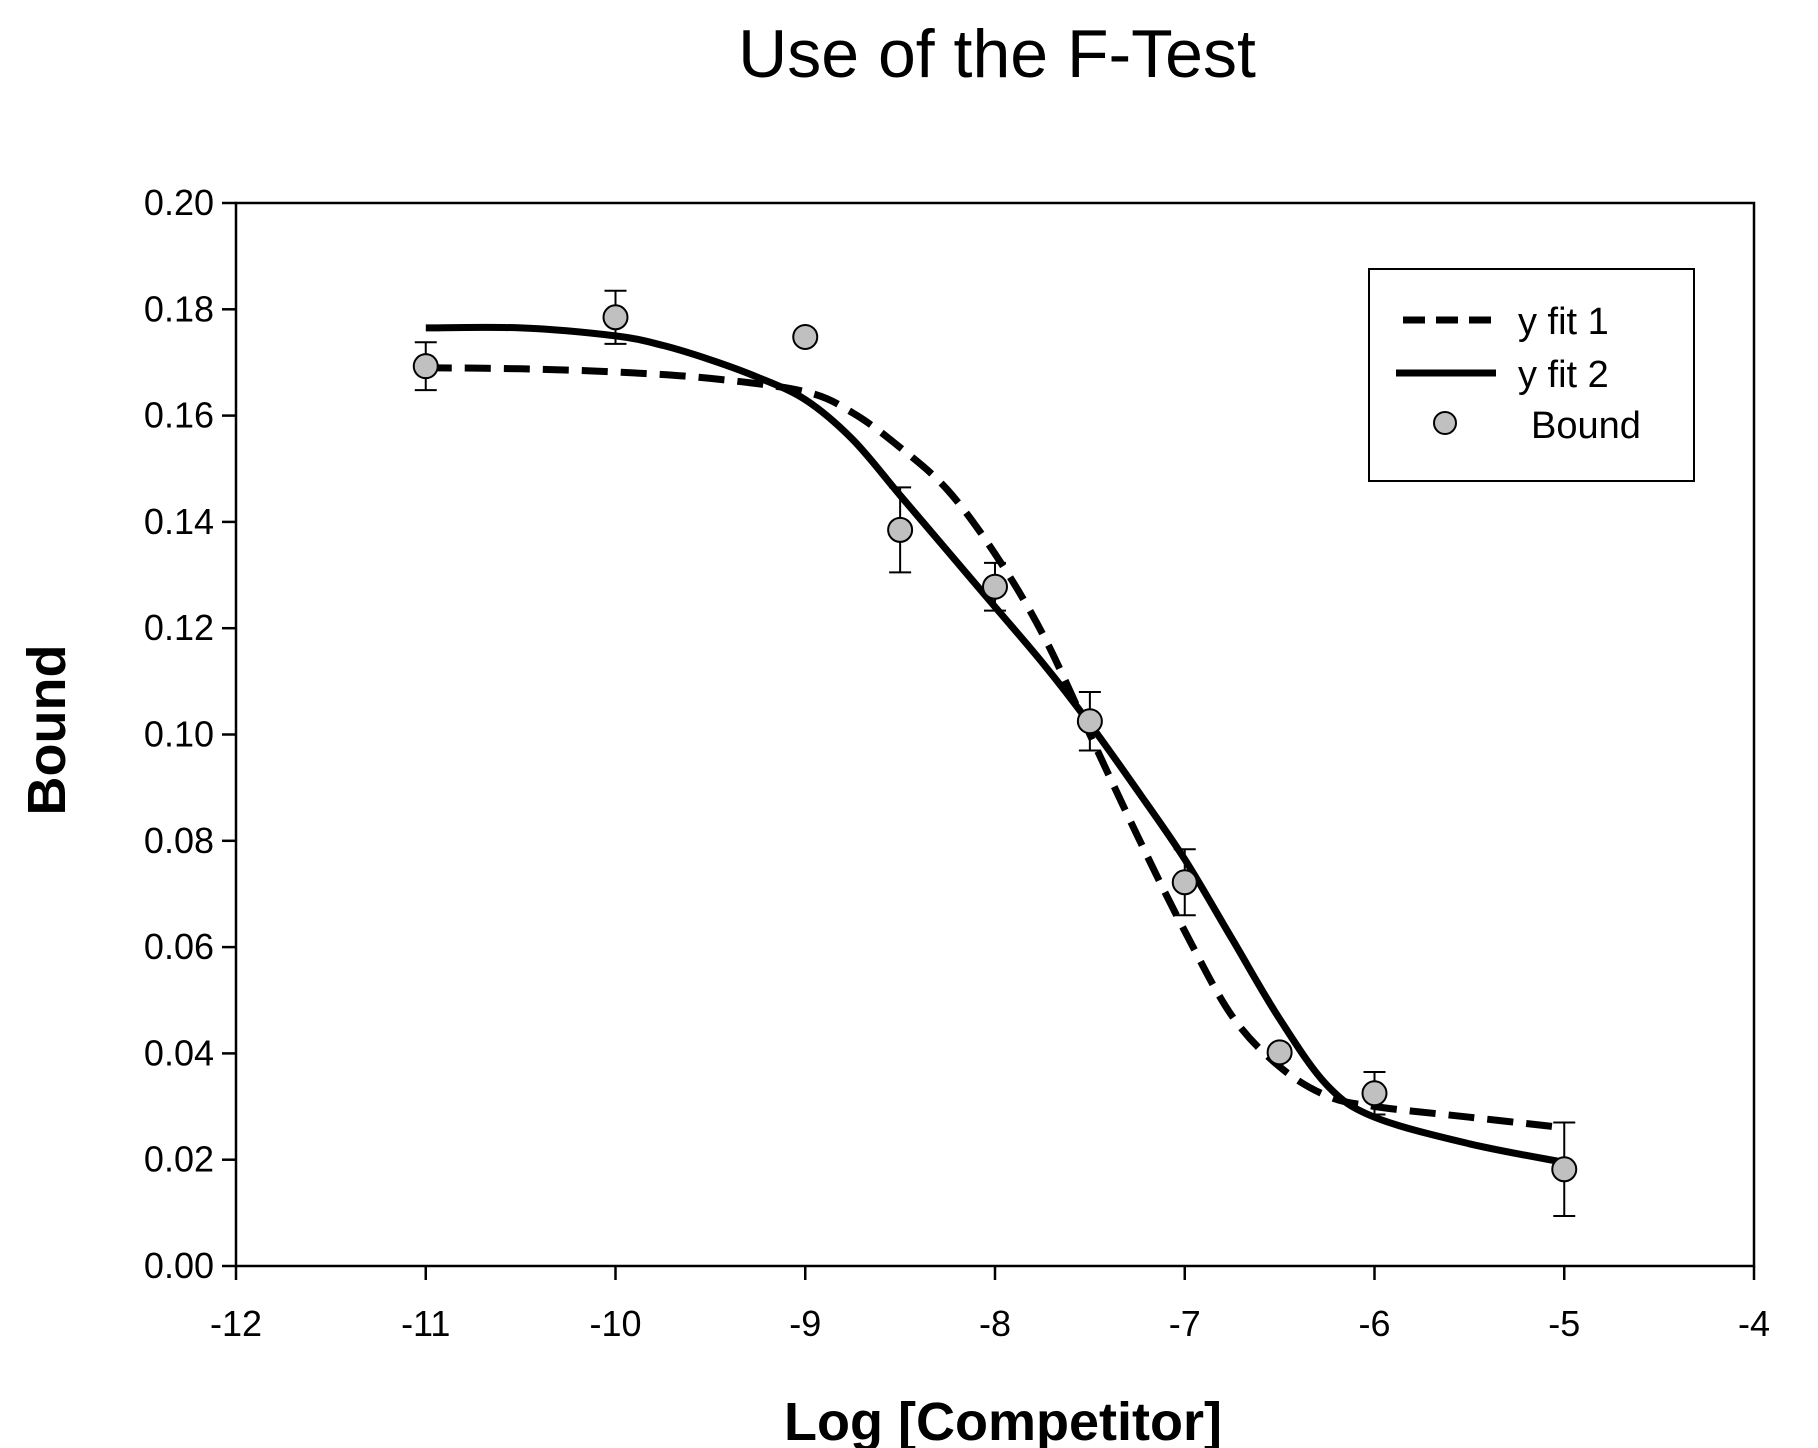 This screenshot has height=1448, width=1818. I want to click on y-tick-label: 0.00, so click(179, 1265).